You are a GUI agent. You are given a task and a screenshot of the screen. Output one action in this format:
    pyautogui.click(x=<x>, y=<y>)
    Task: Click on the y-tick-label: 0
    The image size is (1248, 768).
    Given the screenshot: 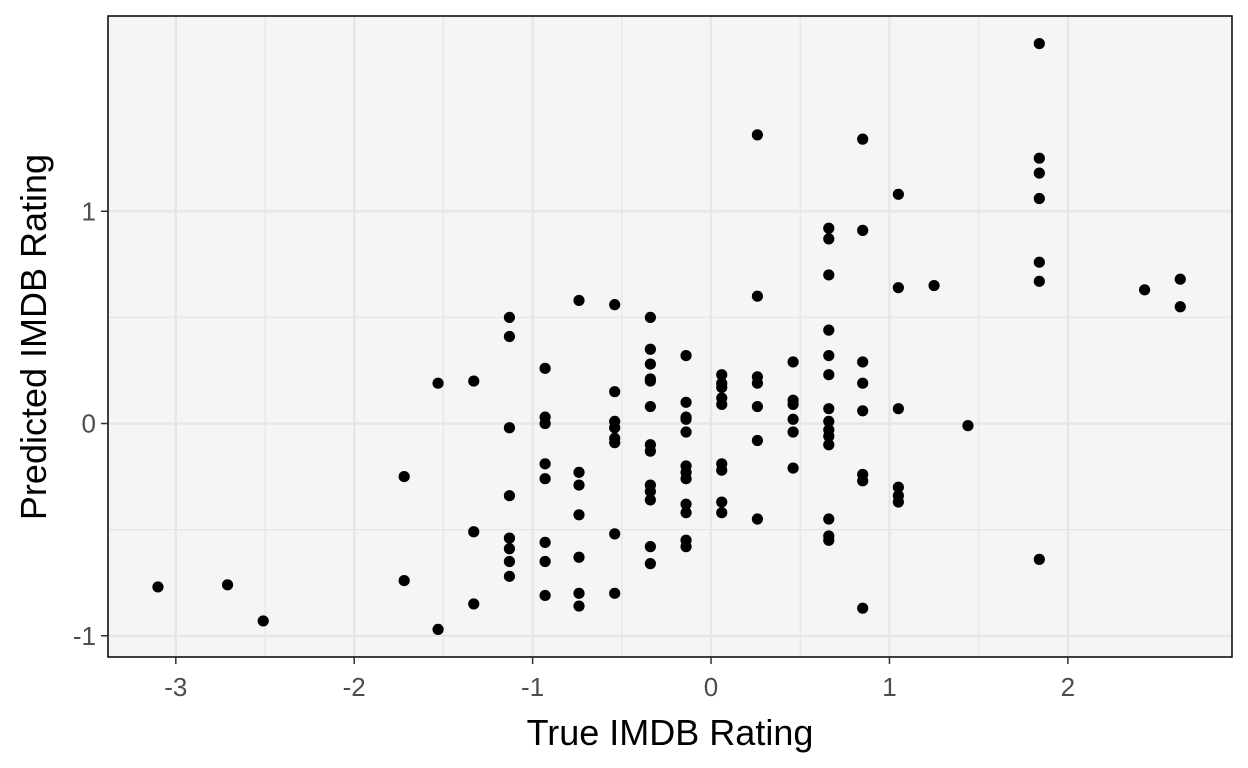 What is the action you would take?
    pyautogui.click(x=89, y=424)
    